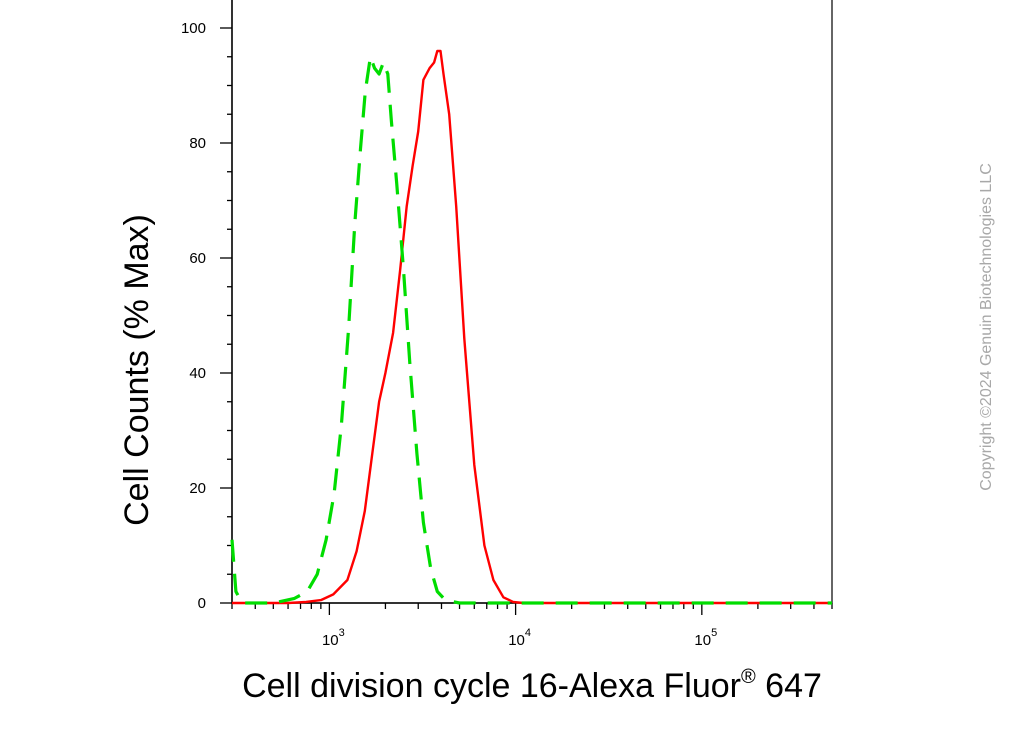 The height and width of the screenshot is (730, 1016). Describe the element at coordinates (748, 677) in the screenshot. I see `x-axis-label-registered-mark: ®` at that location.